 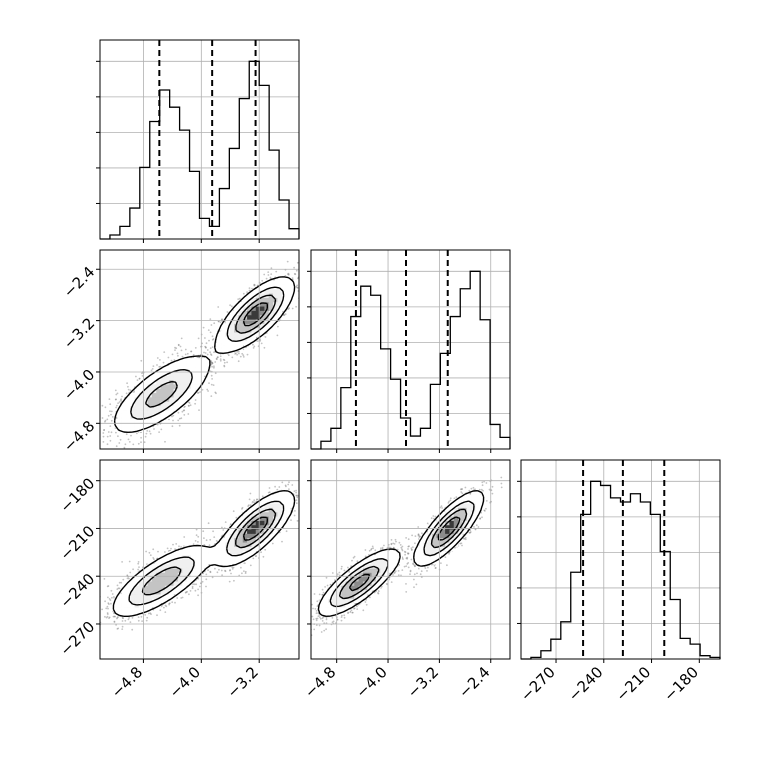 I want to click on axes-frame, so click(x=410, y=349).